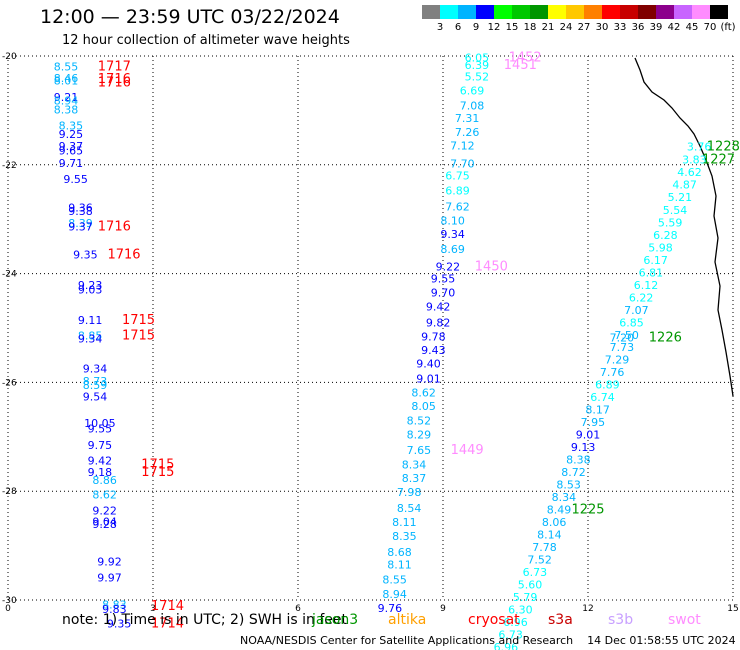  I want to click on wave-height-label: 5.52, so click(477, 76).